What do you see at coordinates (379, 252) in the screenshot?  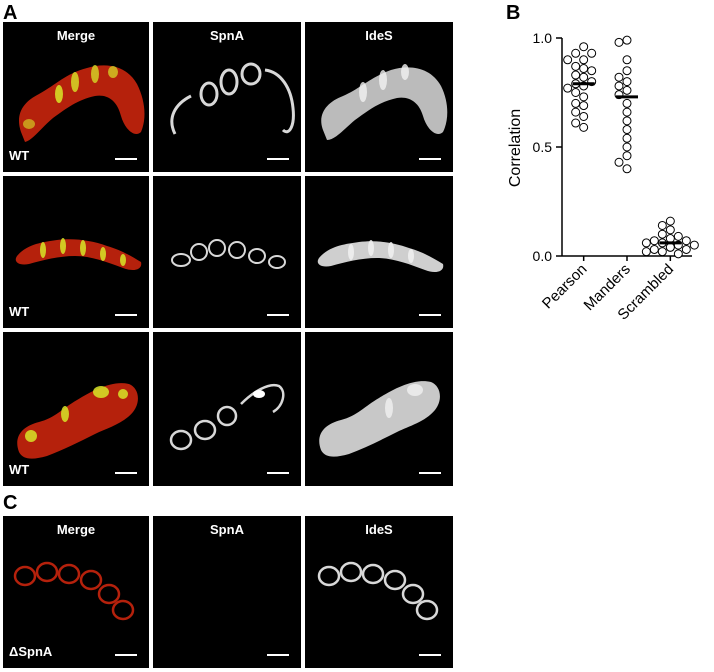 I see `micrograph-ides-row2` at bounding box center [379, 252].